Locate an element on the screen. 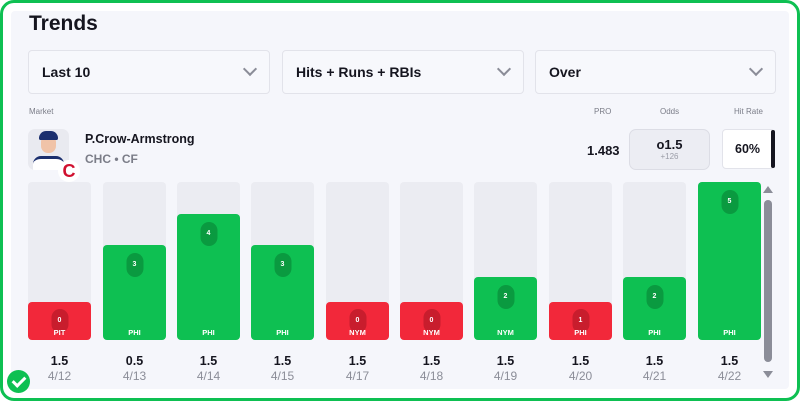 This screenshot has width=800, height=401. game-column: 4 PHI is located at coordinates (208, 261).